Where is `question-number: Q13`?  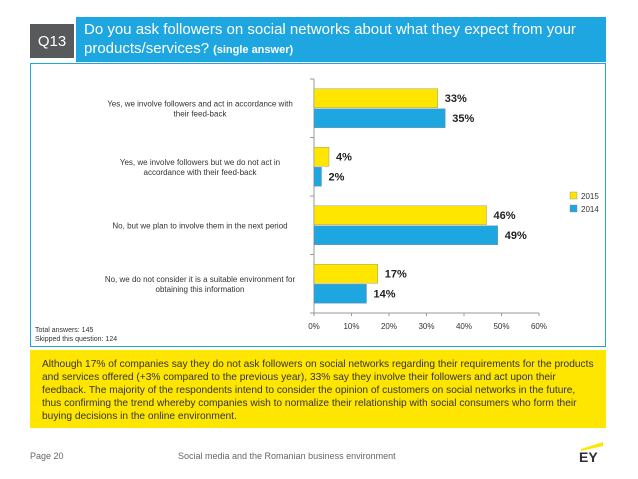 question-number: Q13 is located at coordinates (52, 41).